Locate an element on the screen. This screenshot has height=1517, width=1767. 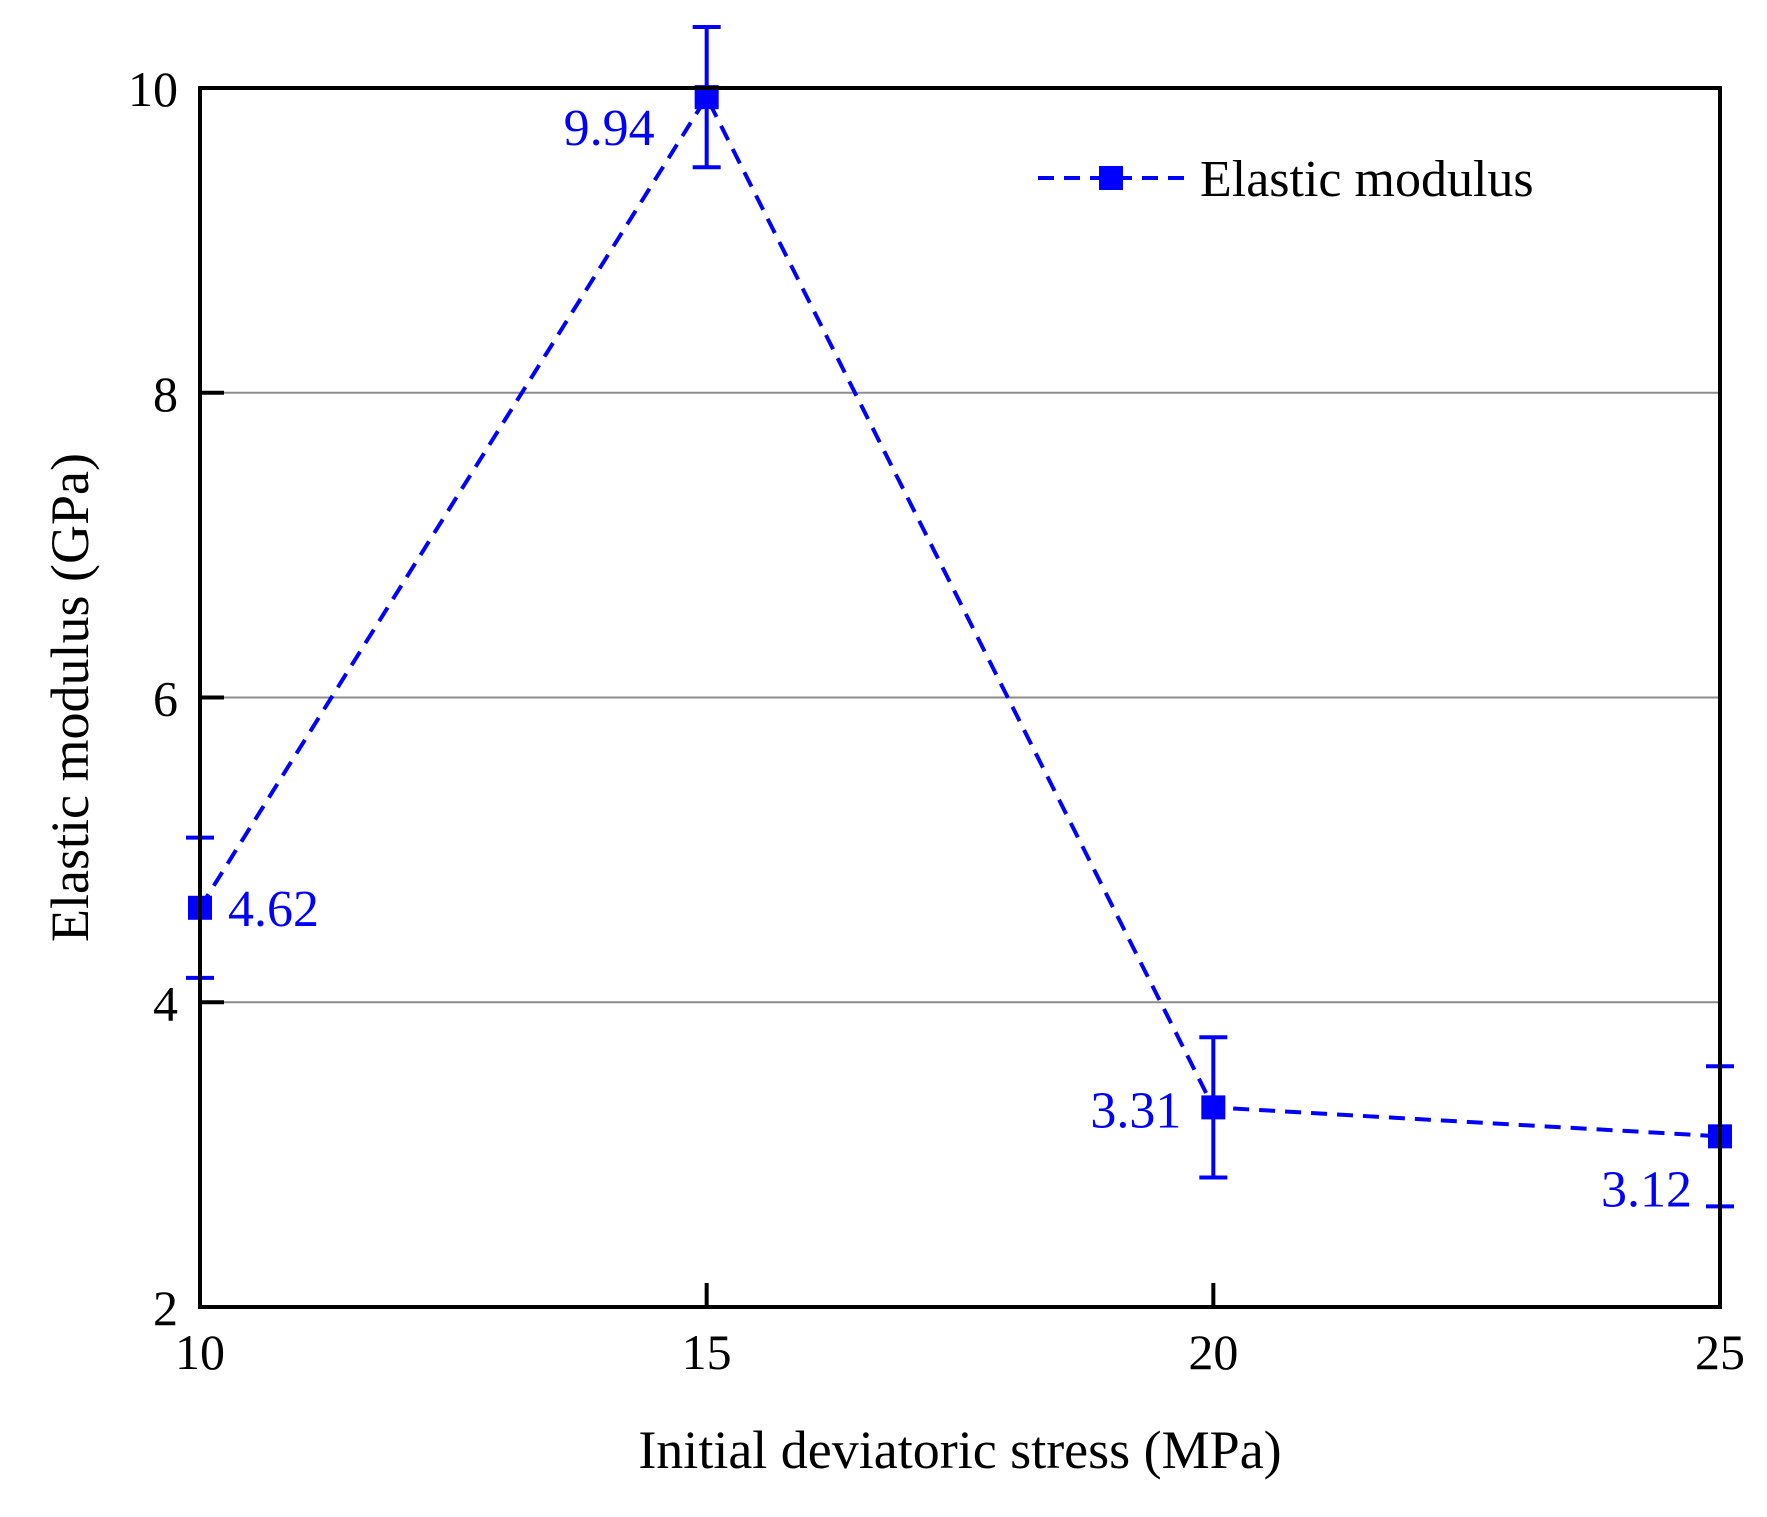
y-tick-label: 4 is located at coordinates (165, 1003).